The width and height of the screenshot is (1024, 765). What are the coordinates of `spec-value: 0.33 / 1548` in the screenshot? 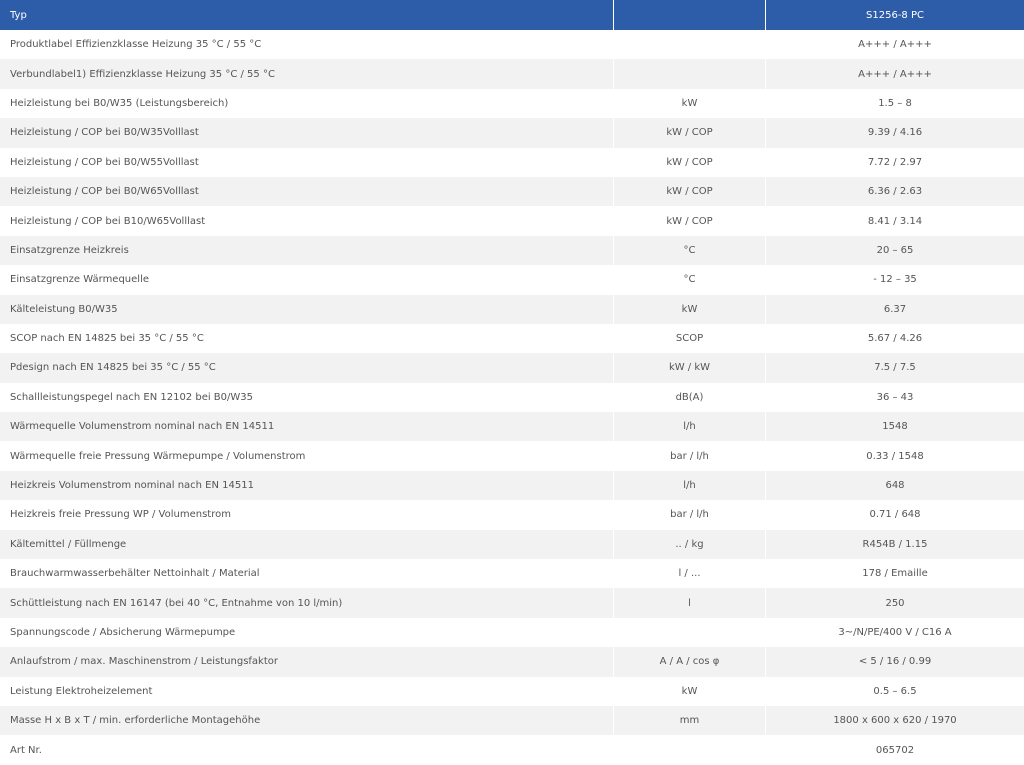 It's located at (895, 456).